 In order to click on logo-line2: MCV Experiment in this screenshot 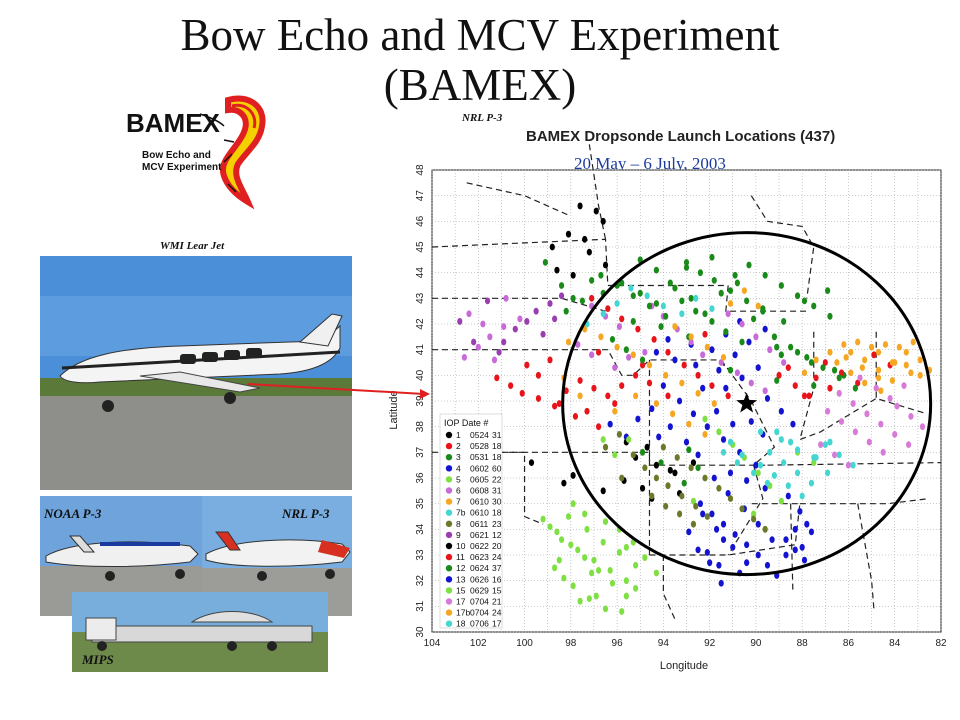, I will do `click(182, 167)`.